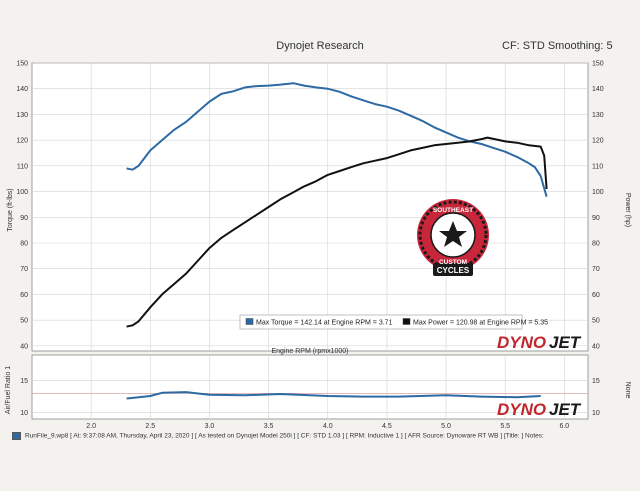  I want to click on y-tick-label-left: 60, so click(24, 295).